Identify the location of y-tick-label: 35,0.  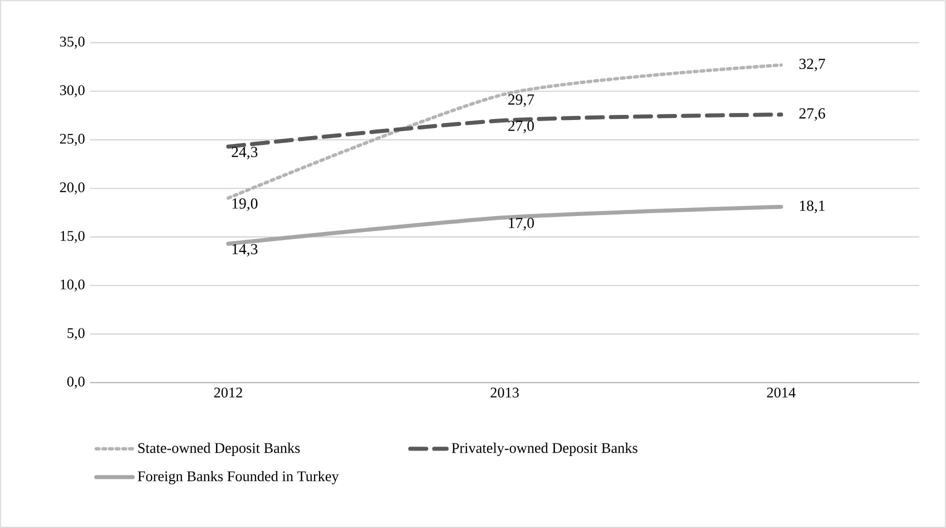
(72, 42).